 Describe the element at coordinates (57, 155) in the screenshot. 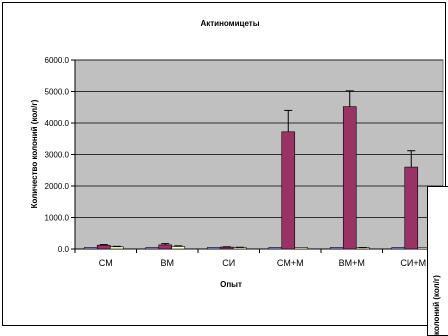

I see `y-tick-label: 3000.0` at that location.